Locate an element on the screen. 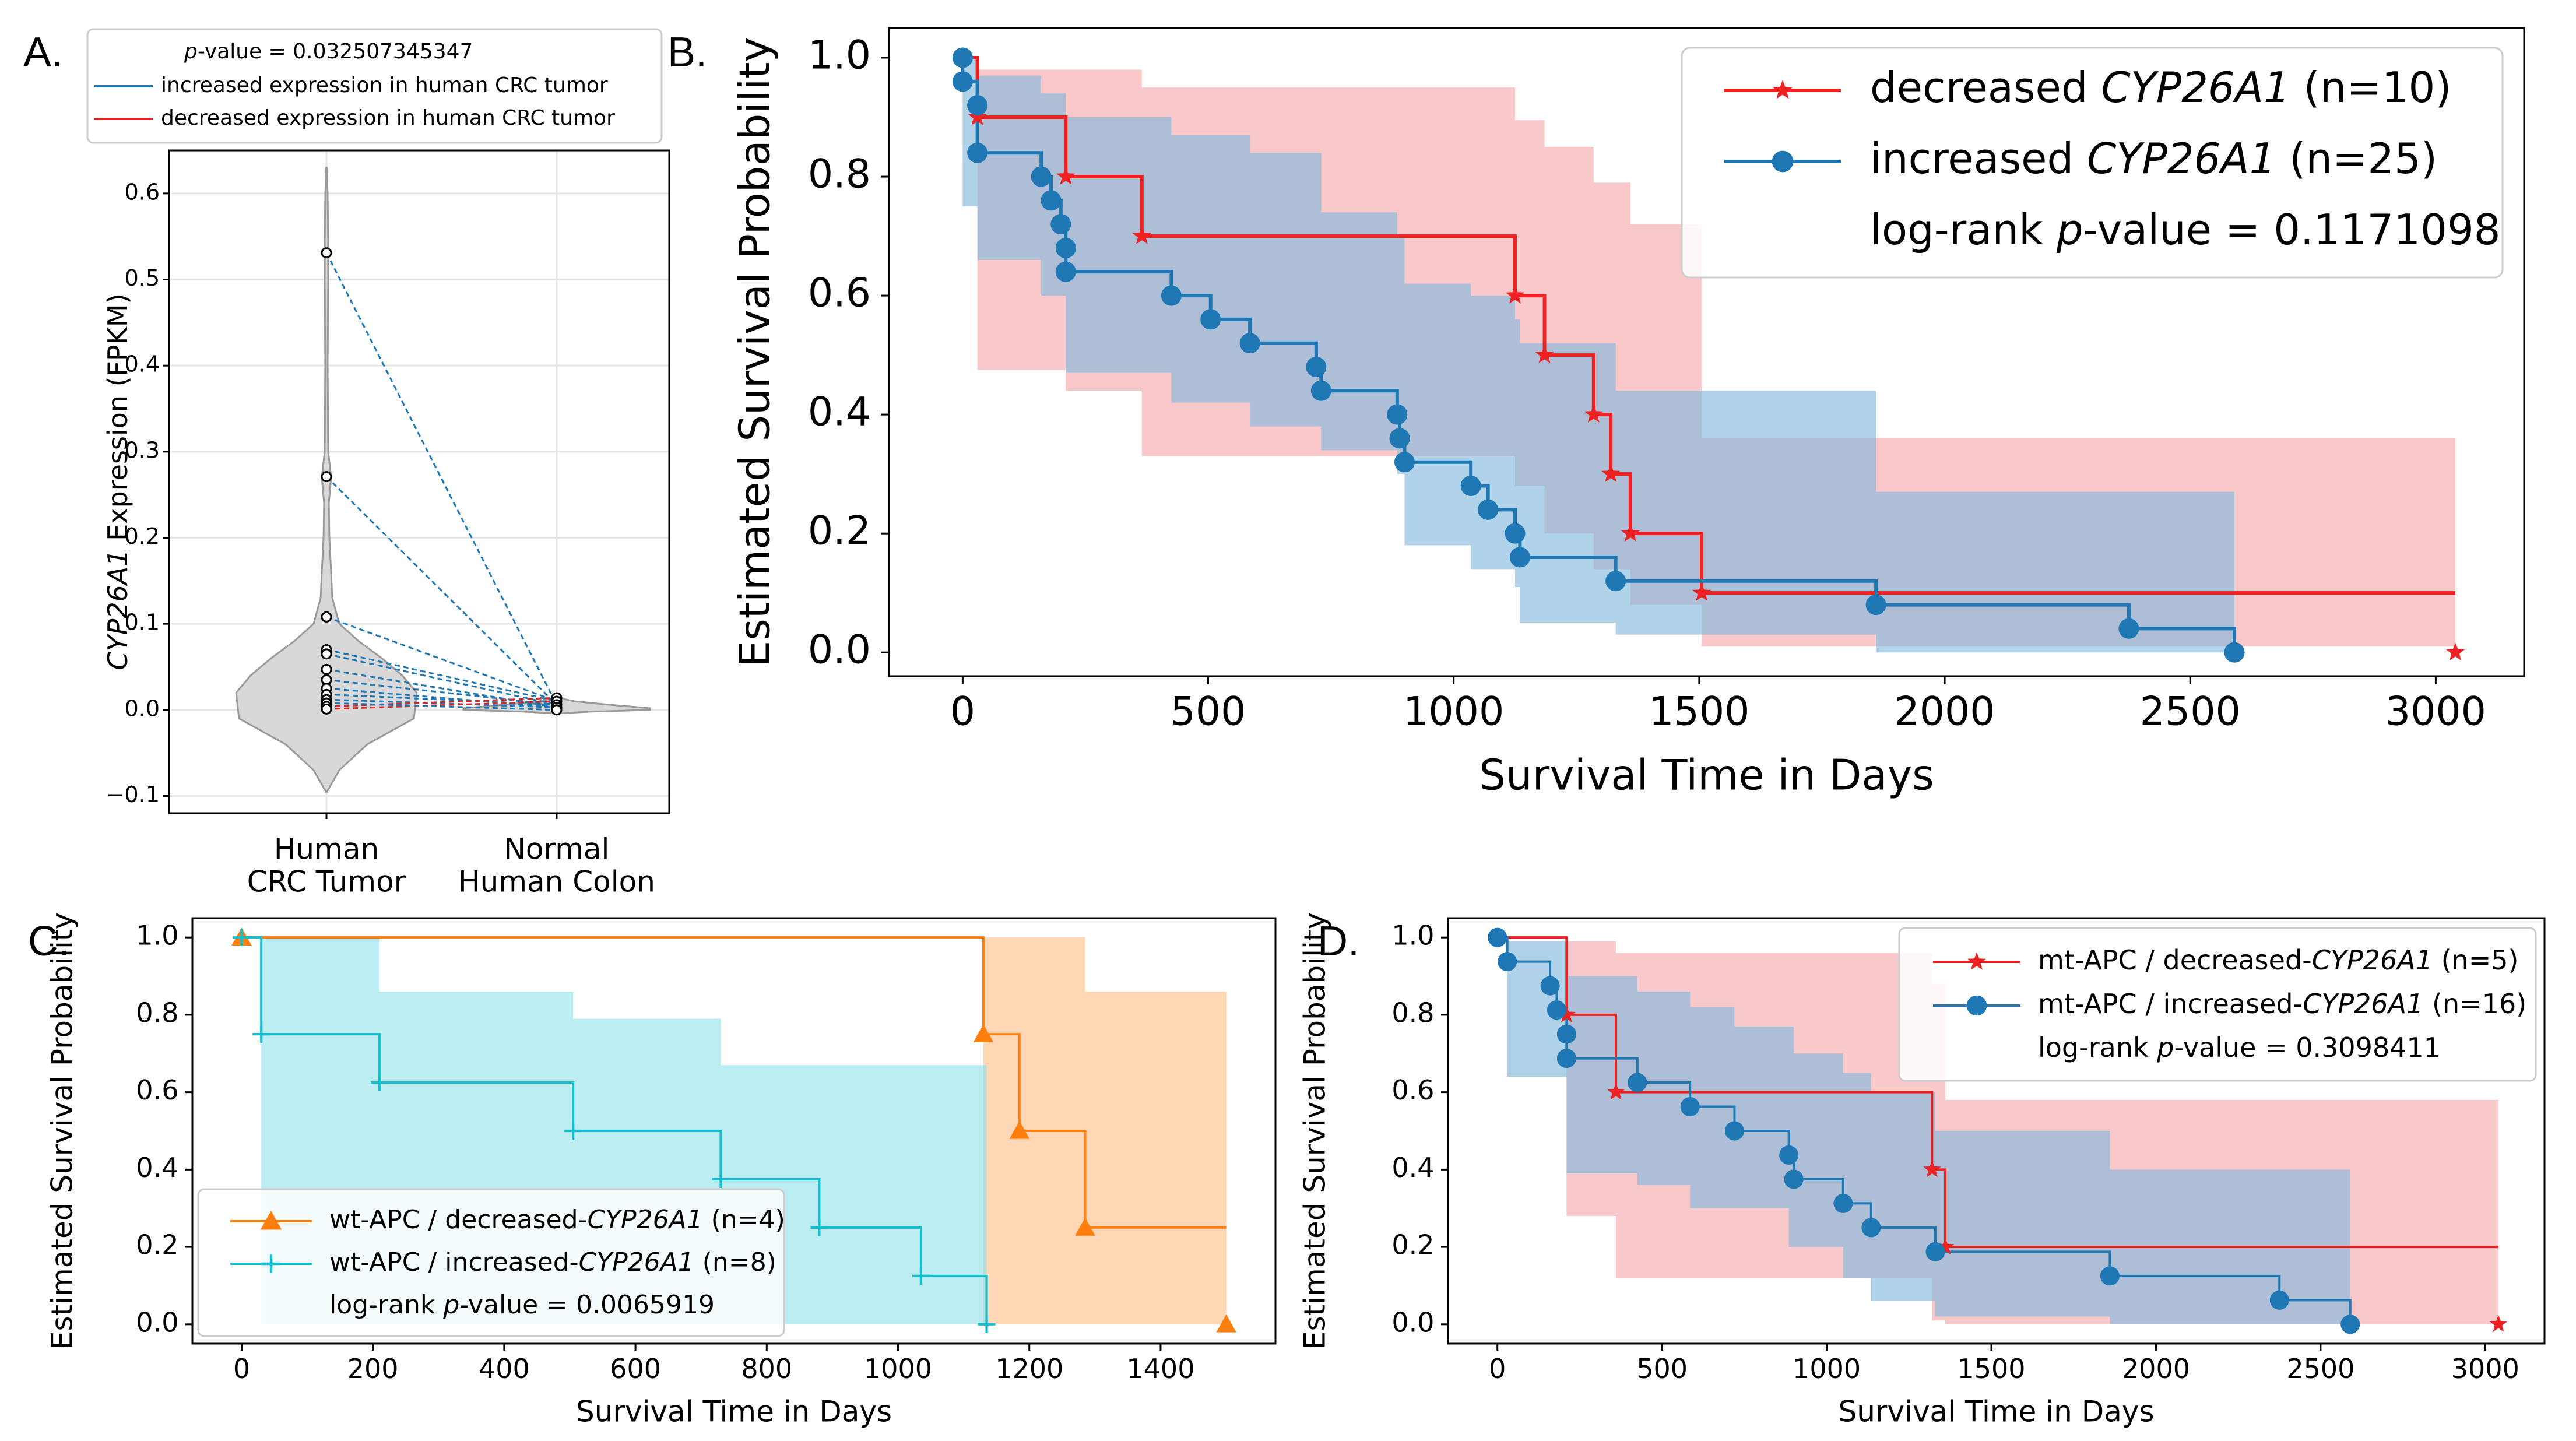 The height and width of the screenshot is (1441, 2576). x-tick-label: CRC Tumor is located at coordinates (326, 882).